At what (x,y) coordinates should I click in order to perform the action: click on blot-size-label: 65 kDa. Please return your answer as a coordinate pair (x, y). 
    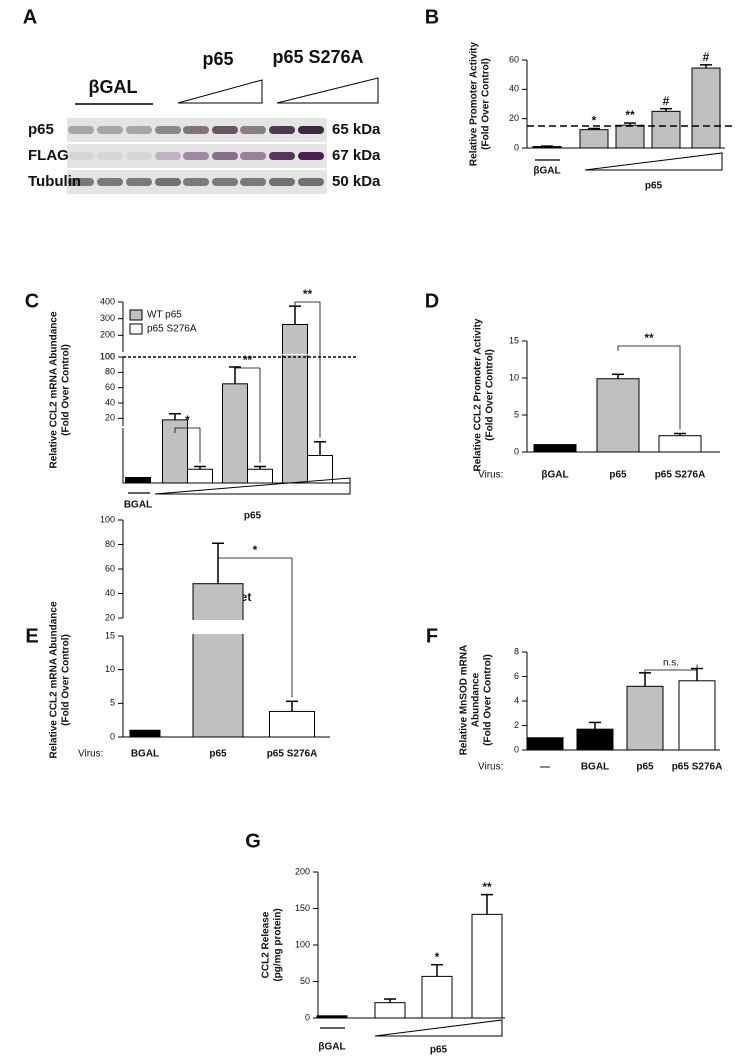
    Looking at the image, I should click on (356, 129).